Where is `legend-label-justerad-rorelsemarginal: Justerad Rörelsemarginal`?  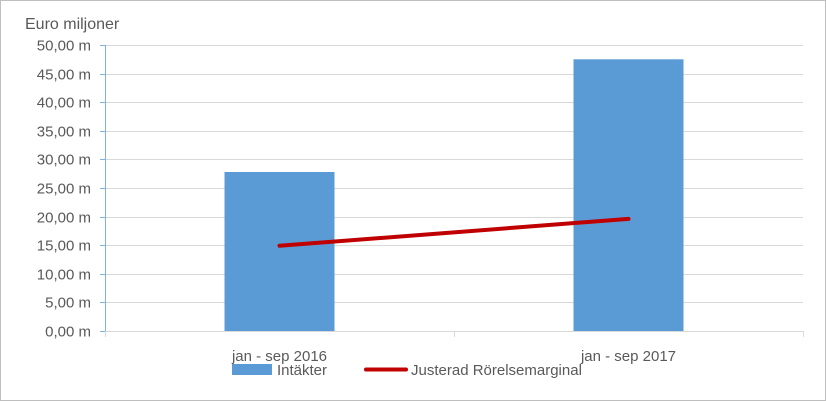
legend-label-justerad-rorelsemarginal: Justerad Rörelsemarginal is located at coordinates (496, 370).